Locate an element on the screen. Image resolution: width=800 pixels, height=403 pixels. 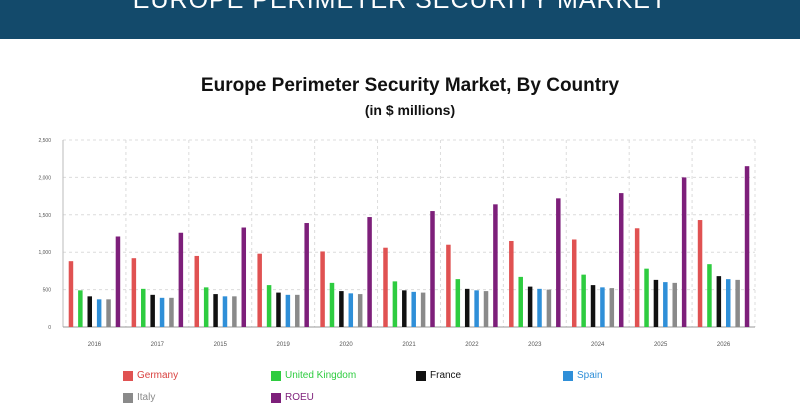
bar-france-2025 is located at coordinates (656, 303).